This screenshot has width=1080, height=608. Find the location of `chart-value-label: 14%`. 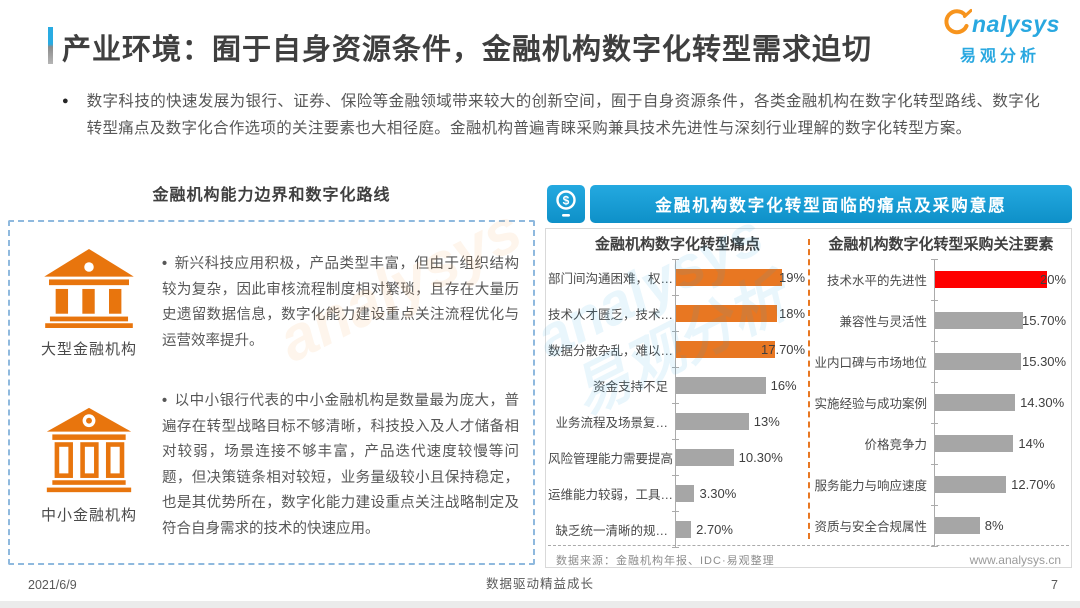

chart-value-label: 14% is located at coordinates (1031, 443).